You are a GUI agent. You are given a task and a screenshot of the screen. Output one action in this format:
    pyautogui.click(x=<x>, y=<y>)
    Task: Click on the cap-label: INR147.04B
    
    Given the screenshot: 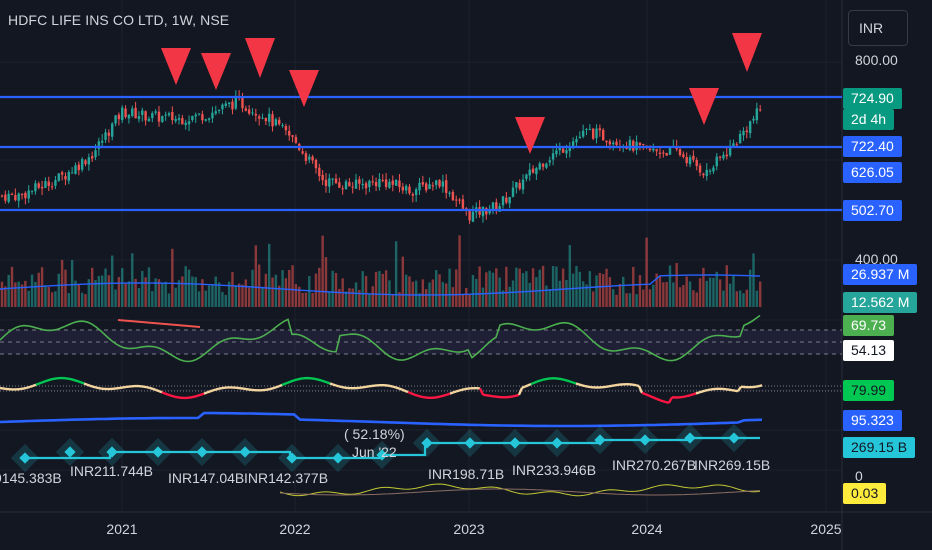 What is the action you would take?
    pyautogui.click(x=206, y=478)
    